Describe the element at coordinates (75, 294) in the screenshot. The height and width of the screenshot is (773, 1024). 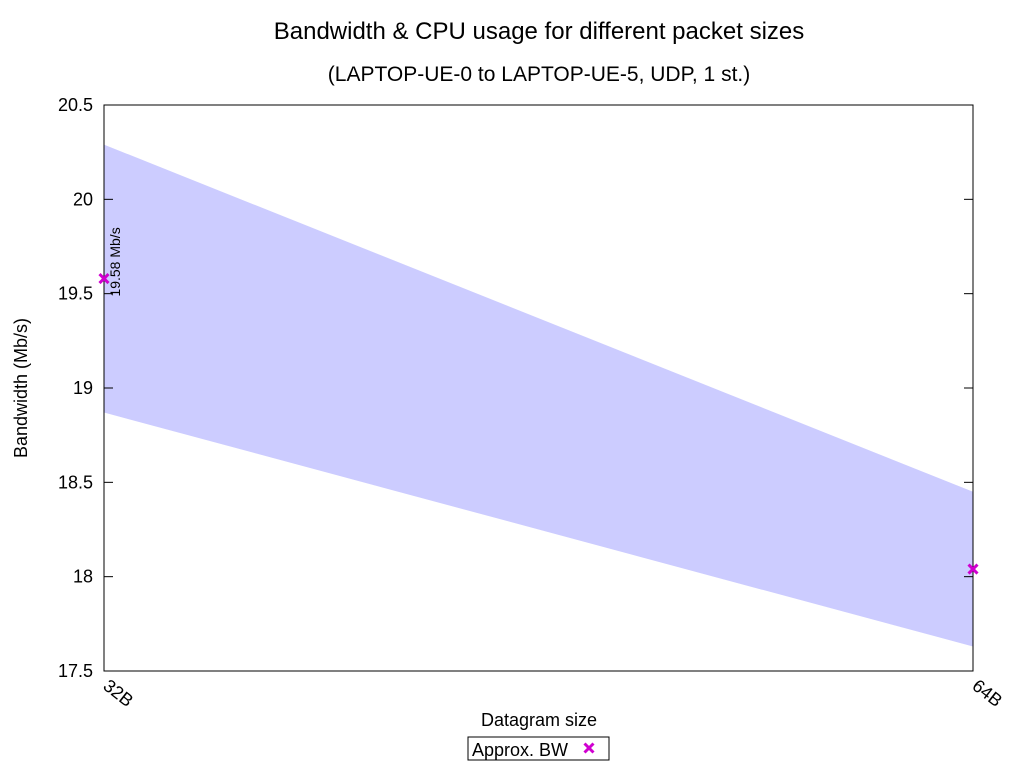
I see `y-tick-label: 19.5` at that location.